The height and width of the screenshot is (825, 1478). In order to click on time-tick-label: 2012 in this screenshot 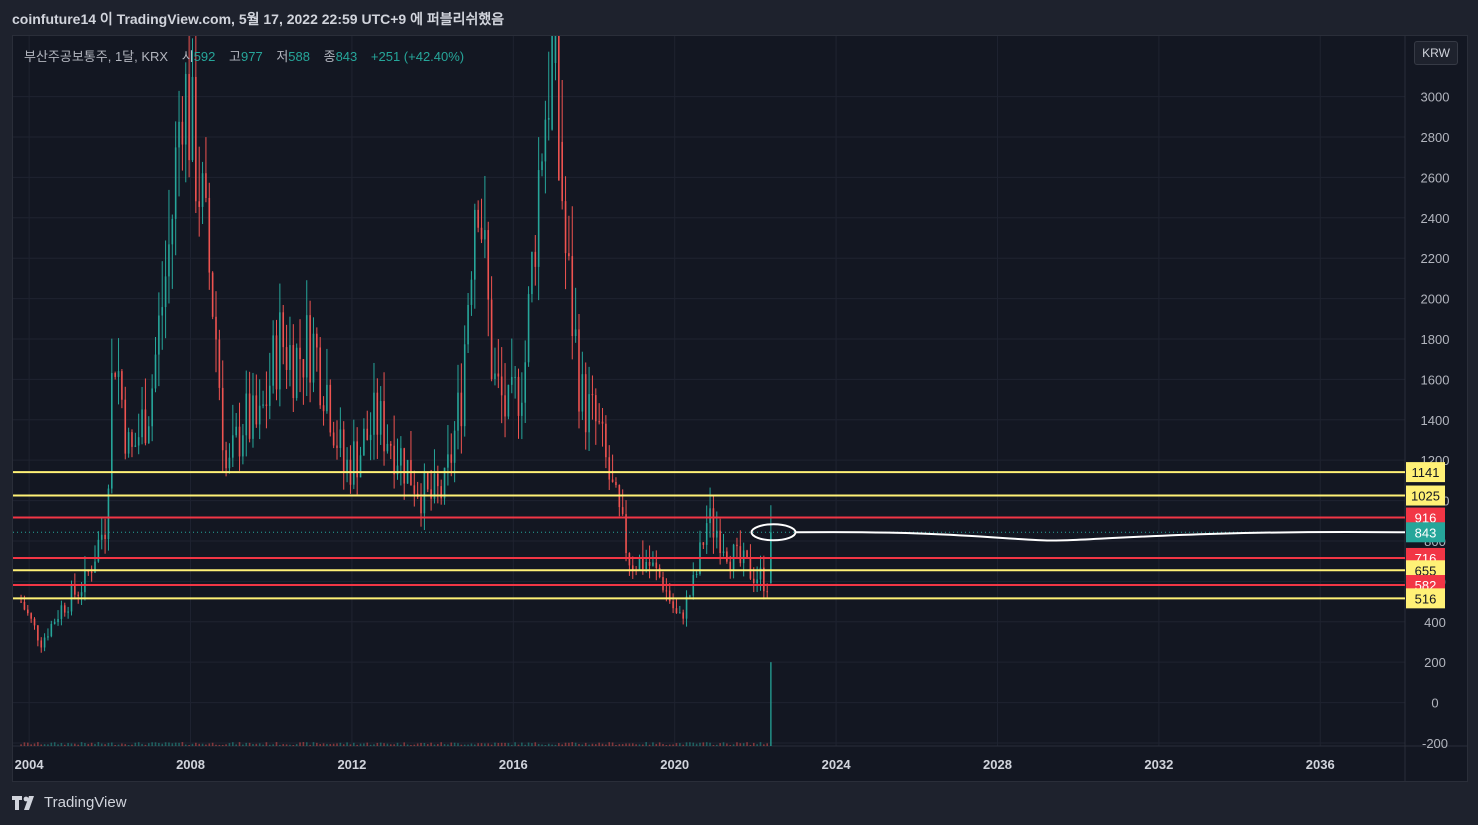, I will do `click(351, 764)`.